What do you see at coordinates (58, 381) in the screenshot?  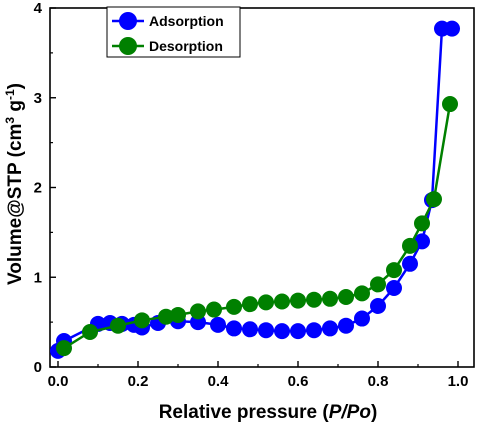 I see `x-tick-label: 0.0` at bounding box center [58, 381].